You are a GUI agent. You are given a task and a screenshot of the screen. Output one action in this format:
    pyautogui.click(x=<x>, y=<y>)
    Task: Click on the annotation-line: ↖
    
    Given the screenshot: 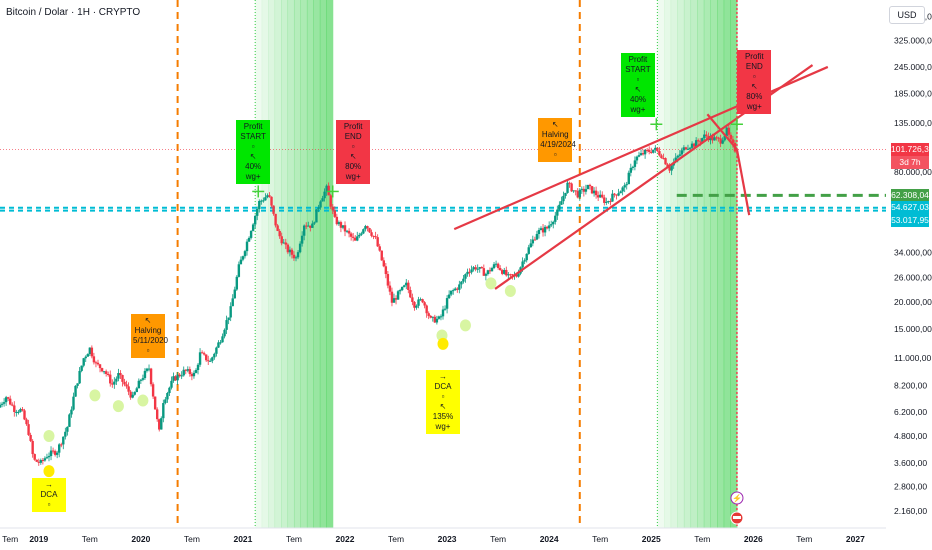 What is the action you would take?
    pyautogui.click(x=638, y=89)
    